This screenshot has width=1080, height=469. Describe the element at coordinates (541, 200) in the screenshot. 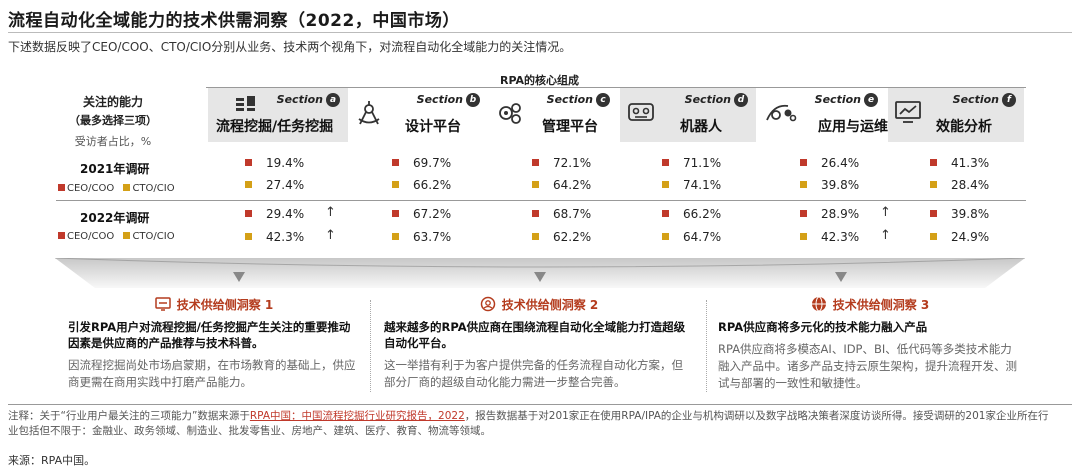

I see `row-divider` at that location.